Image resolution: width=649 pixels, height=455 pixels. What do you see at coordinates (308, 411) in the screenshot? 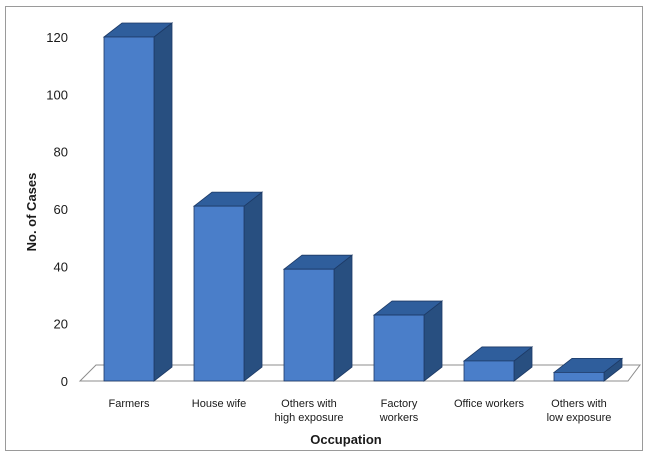
I see `x-tick-label: Others with high exposure` at bounding box center [308, 411].